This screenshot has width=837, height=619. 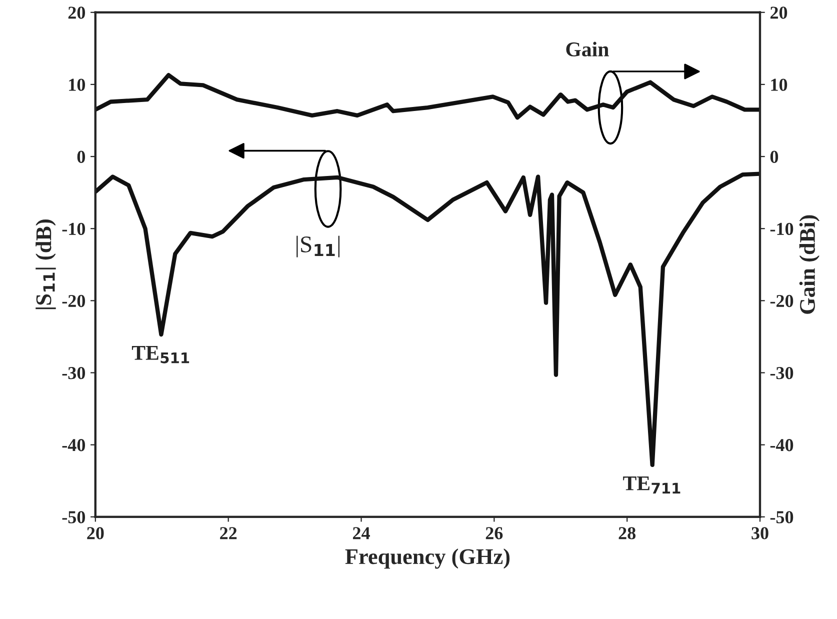 I want to click on y-tick-label: 10, so click(x=77, y=84).